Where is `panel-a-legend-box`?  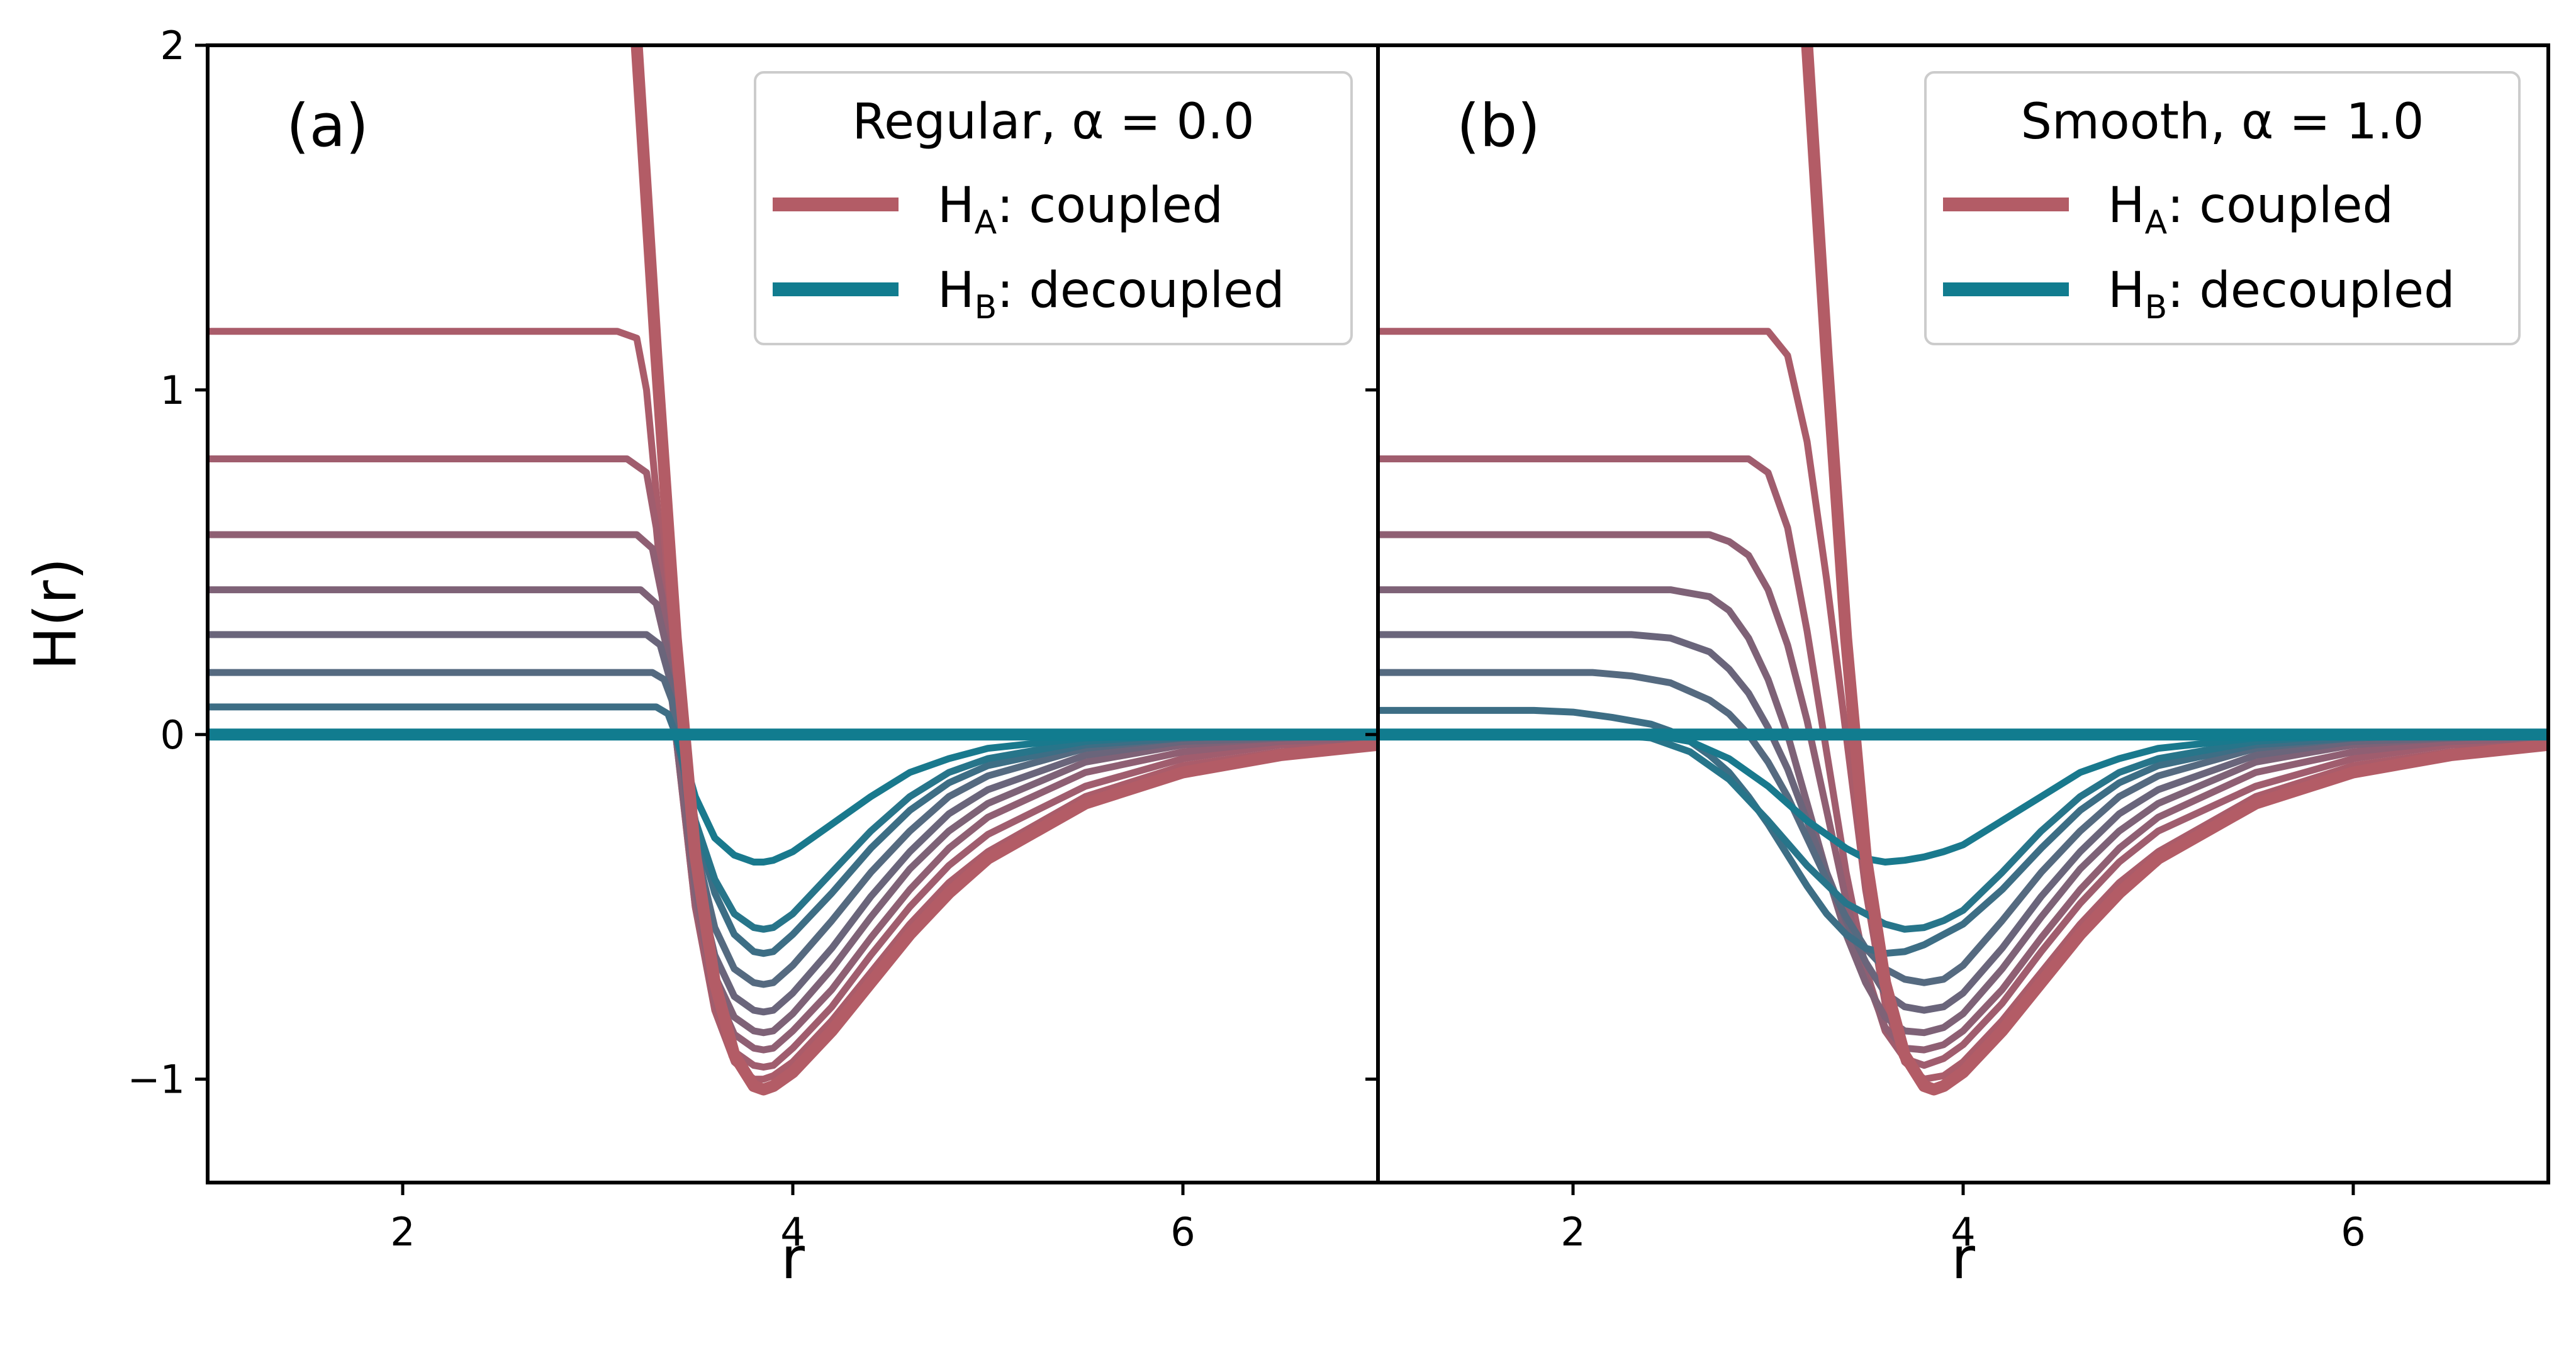
panel-a-legend-box is located at coordinates (1053, 208).